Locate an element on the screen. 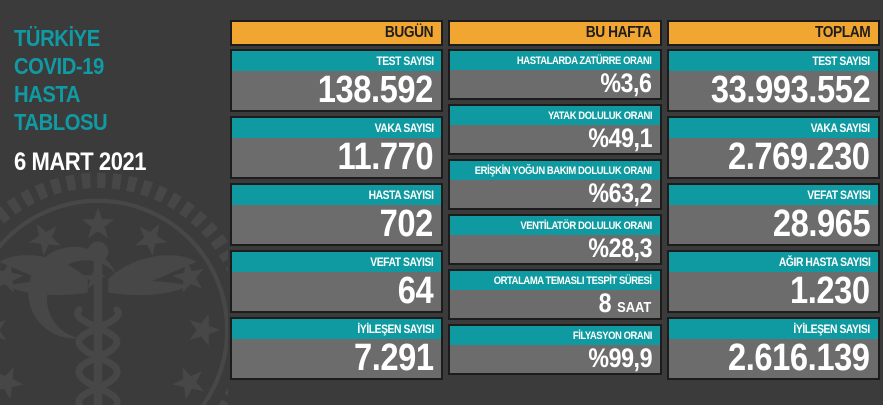  stat-block-hasta-sayisi-bugun: HASTA SAYISI 702 is located at coordinates (337, 214).